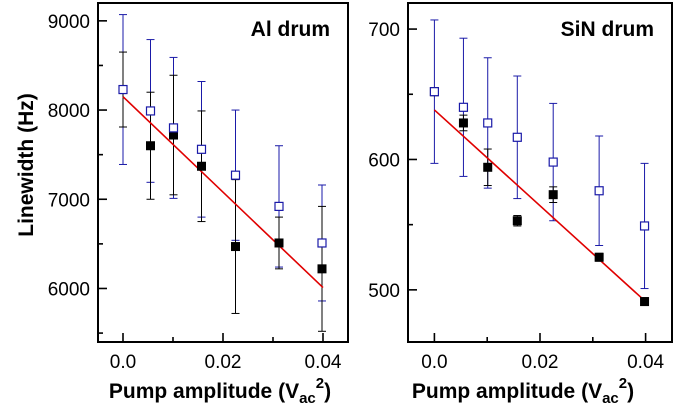  What do you see at coordinates (384, 160) in the screenshot?
I see `y-tick-label: 600` at bounding box center [384, 160].